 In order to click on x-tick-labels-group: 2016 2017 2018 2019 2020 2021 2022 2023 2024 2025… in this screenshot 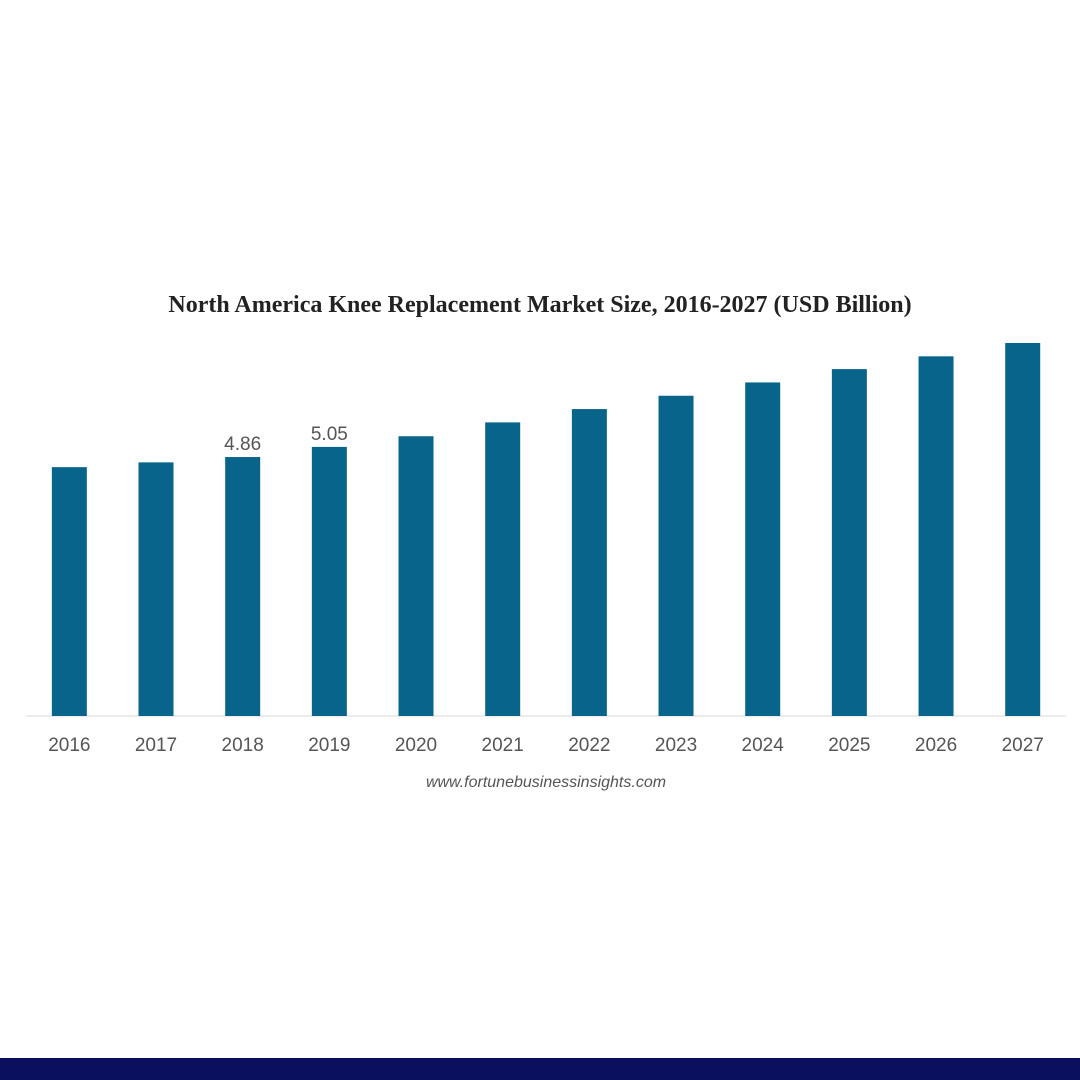, I will do `click(546, 745)`.